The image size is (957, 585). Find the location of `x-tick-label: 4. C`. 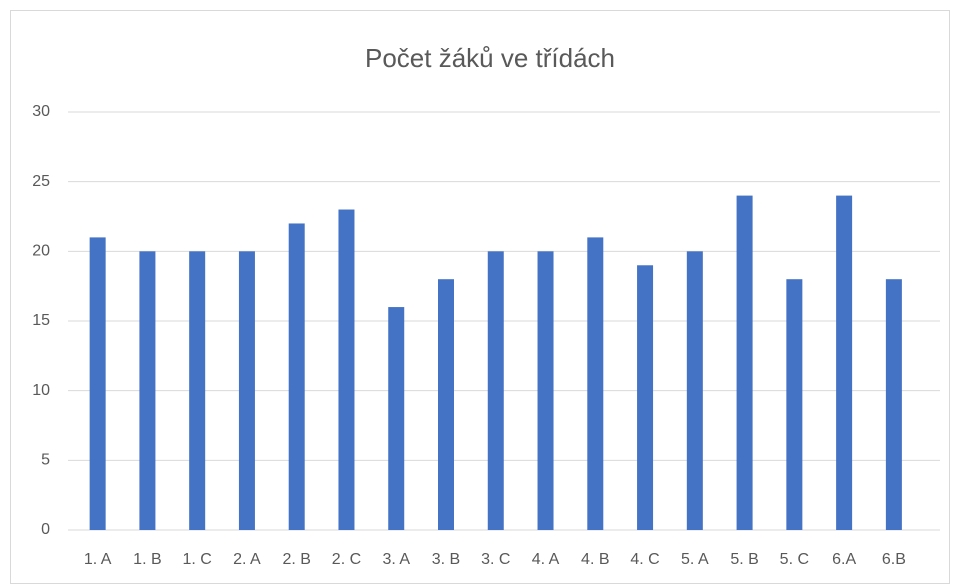

x-tick-label: 4. C is located at coordinates (644, 559).